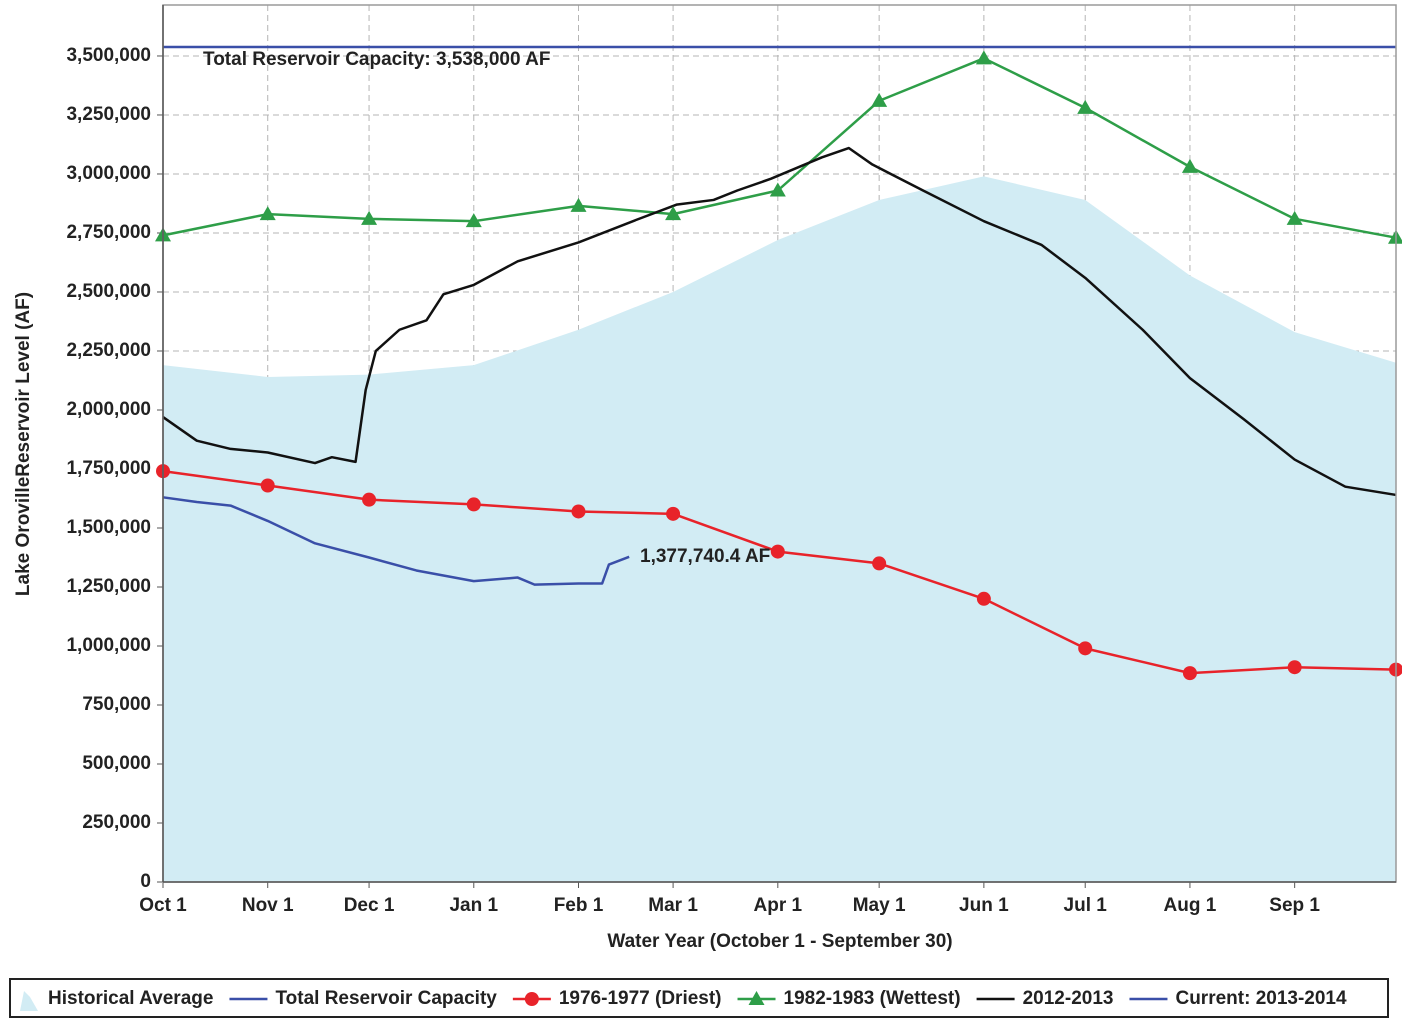  I want to click on legend-label: 1976-1977 (Driest), so click(640, 998).